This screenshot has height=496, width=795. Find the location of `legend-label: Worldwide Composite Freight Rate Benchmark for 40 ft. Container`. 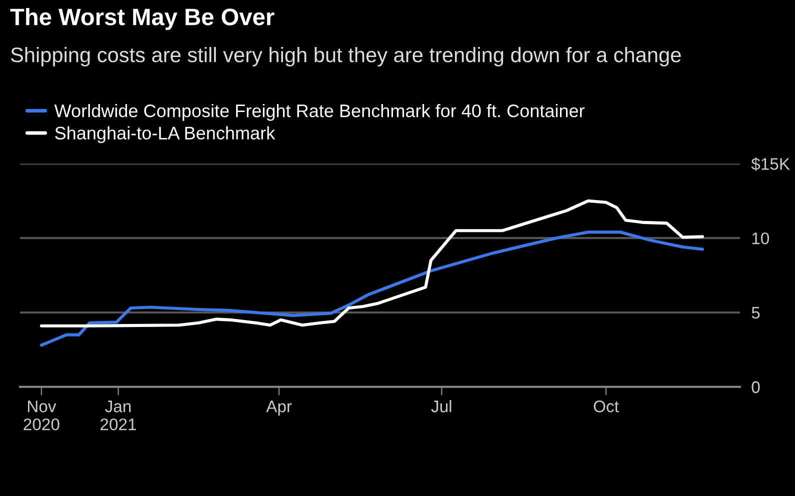

legend-label: Worldwide Composite Freight Rate Benchmark for 40 ft. Container is located at coordinates (319, 112).